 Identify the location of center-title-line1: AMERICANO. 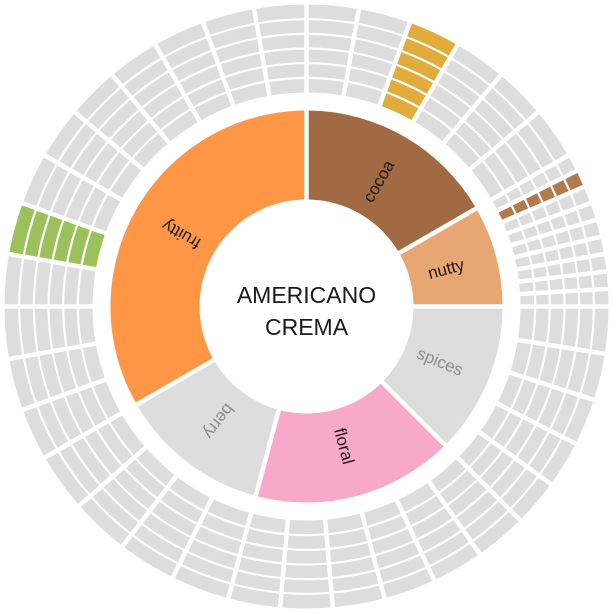
(306, 295).